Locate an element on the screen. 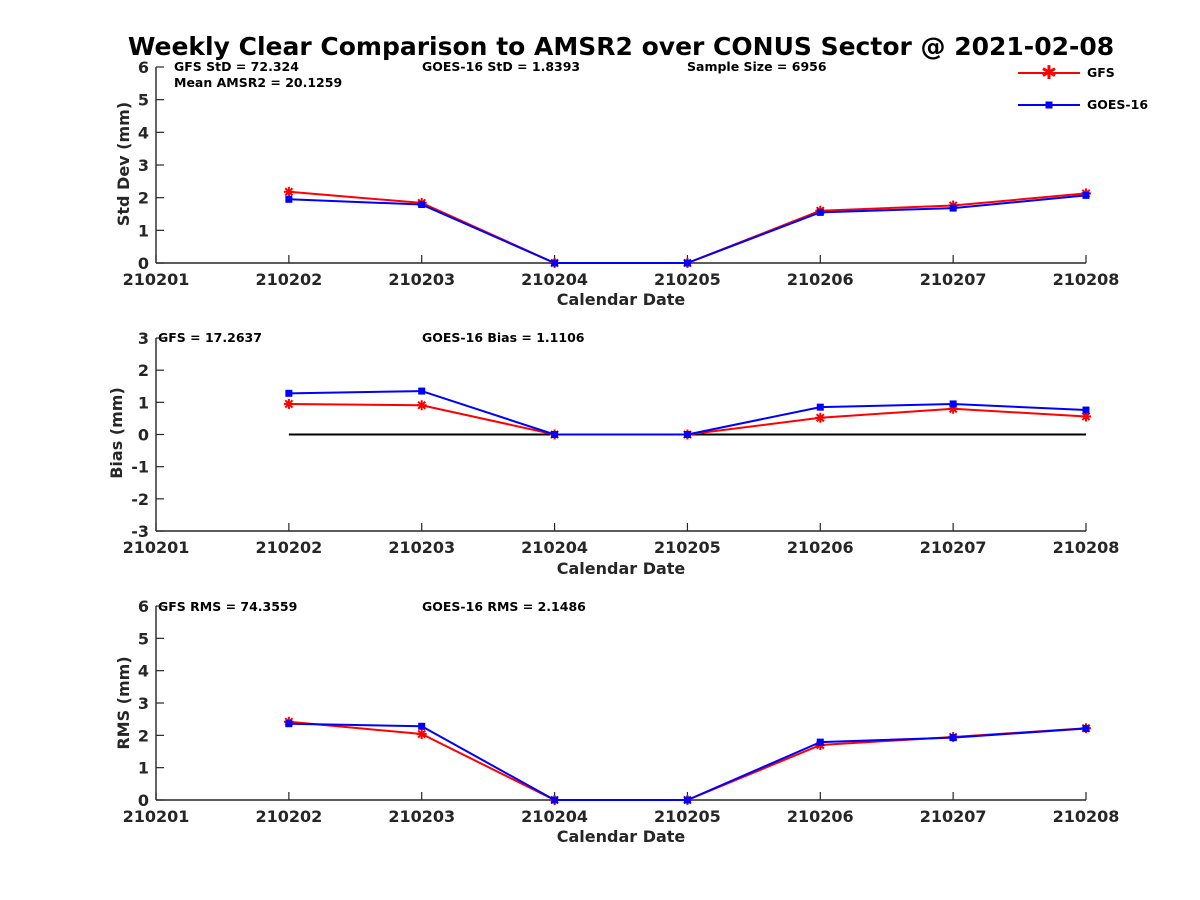  bias-y-tick-label: 0 is located at coordinates (143, 435).